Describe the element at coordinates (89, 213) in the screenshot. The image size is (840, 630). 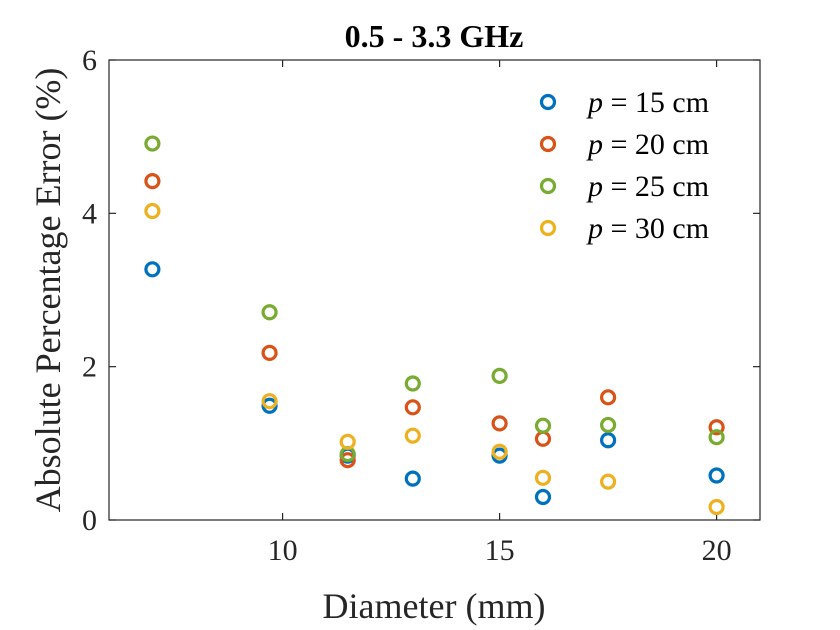
I see `y-tick-label: 4` at that location.